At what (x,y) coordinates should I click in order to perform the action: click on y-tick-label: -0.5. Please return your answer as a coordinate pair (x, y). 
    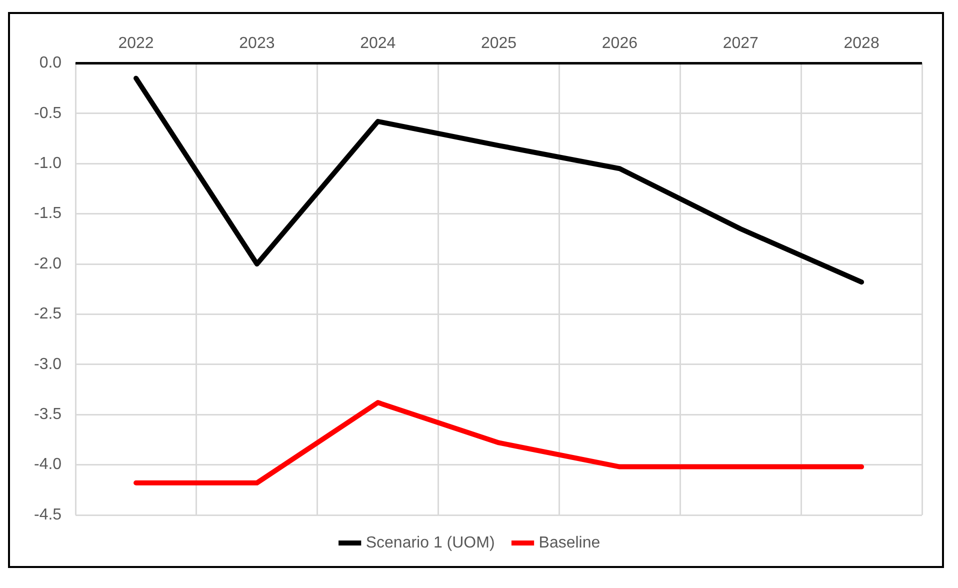
    Looking at the image, I should click on (48, 113).